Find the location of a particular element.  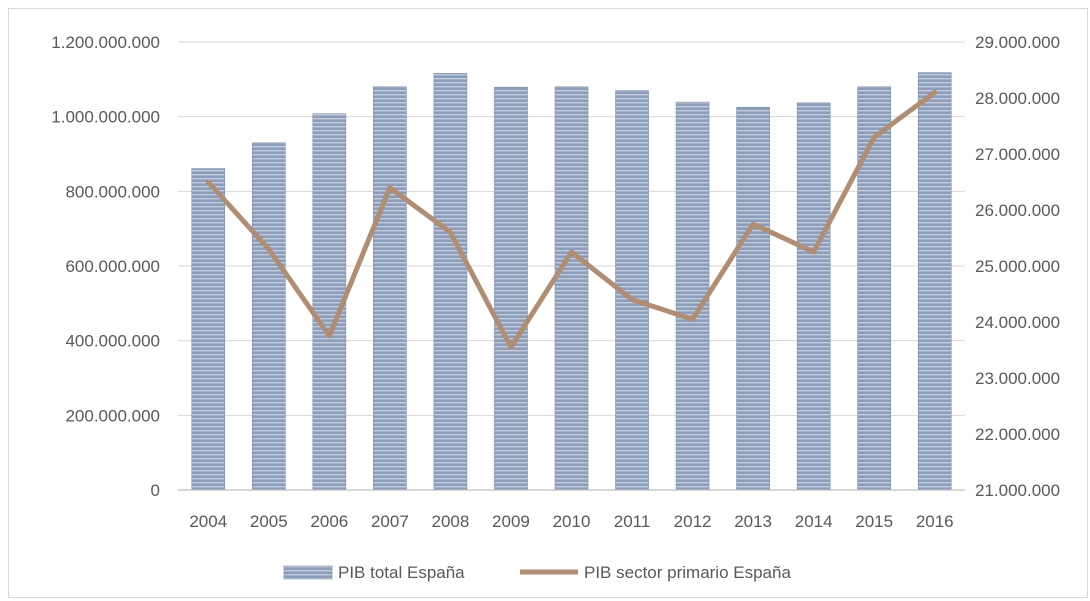

x-tick-label: 2004 is located at coordinates (208, 521).